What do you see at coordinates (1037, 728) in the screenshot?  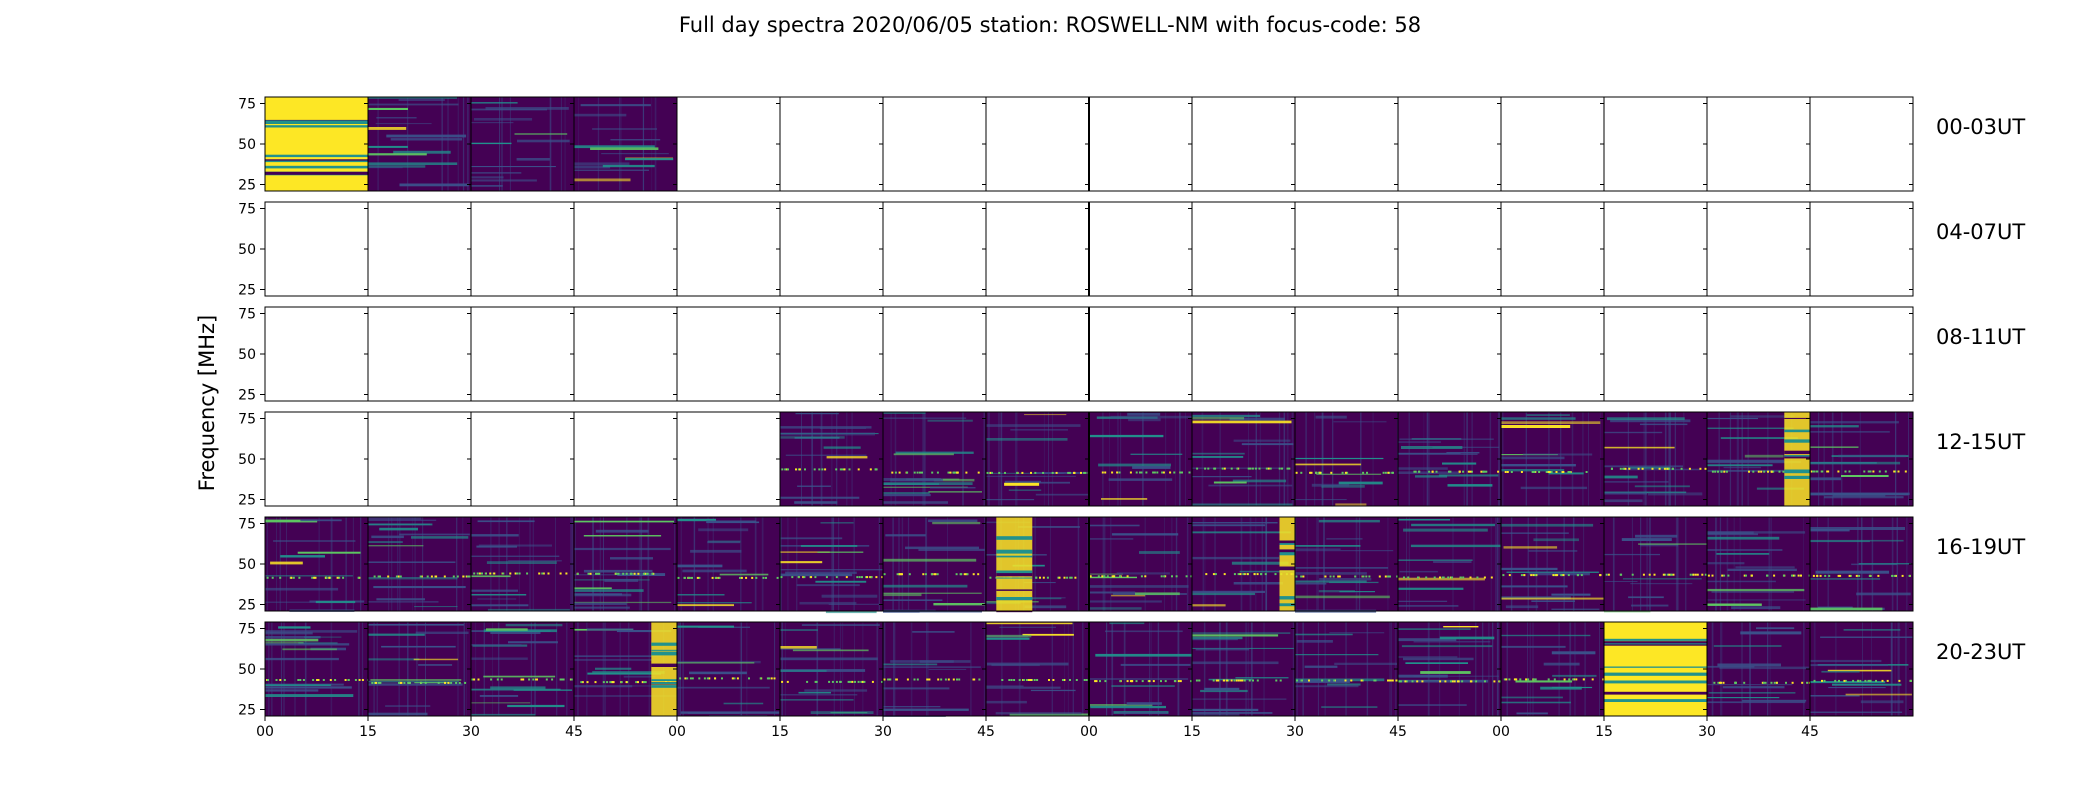 I see `x-axis: 00 15 30 45 00 15 30 45 00 15 30 45 00 15 30 45` at bounding box center [1037, 728].